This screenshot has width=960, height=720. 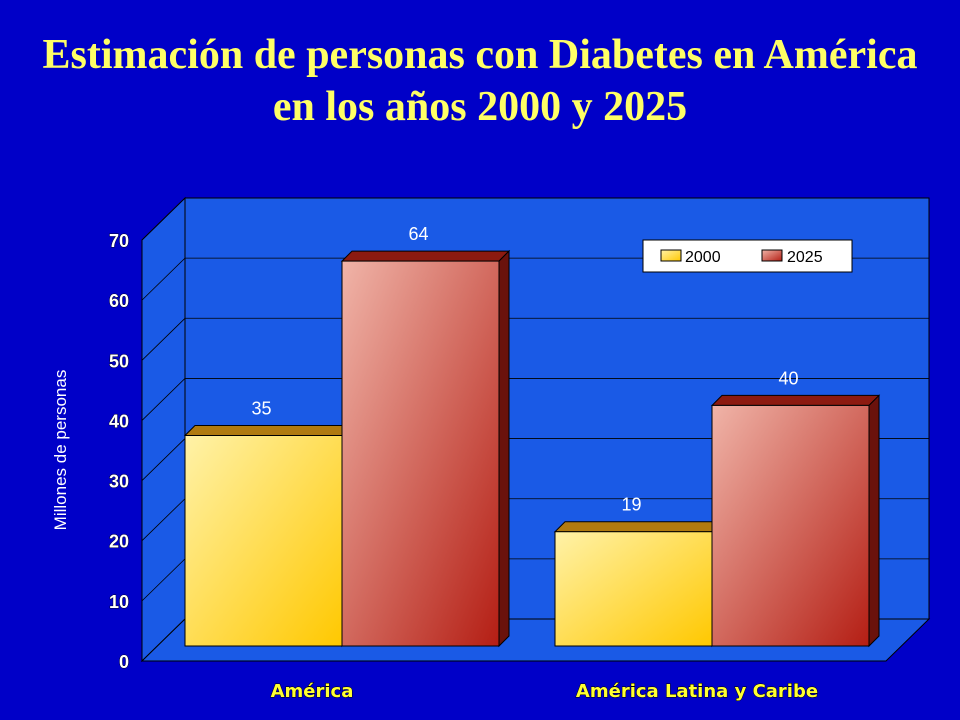 I want to click on data-label: 64, so click(x=418, y=234).